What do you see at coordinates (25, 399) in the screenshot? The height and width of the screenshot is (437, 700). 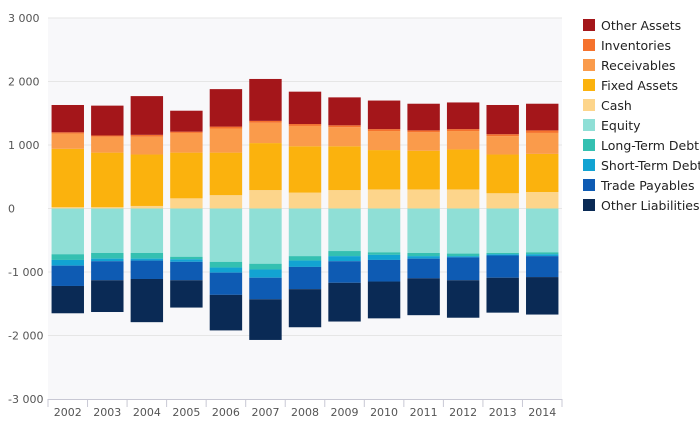 I see `y-tick-label: -3 000` at bounding box center [25, 399].